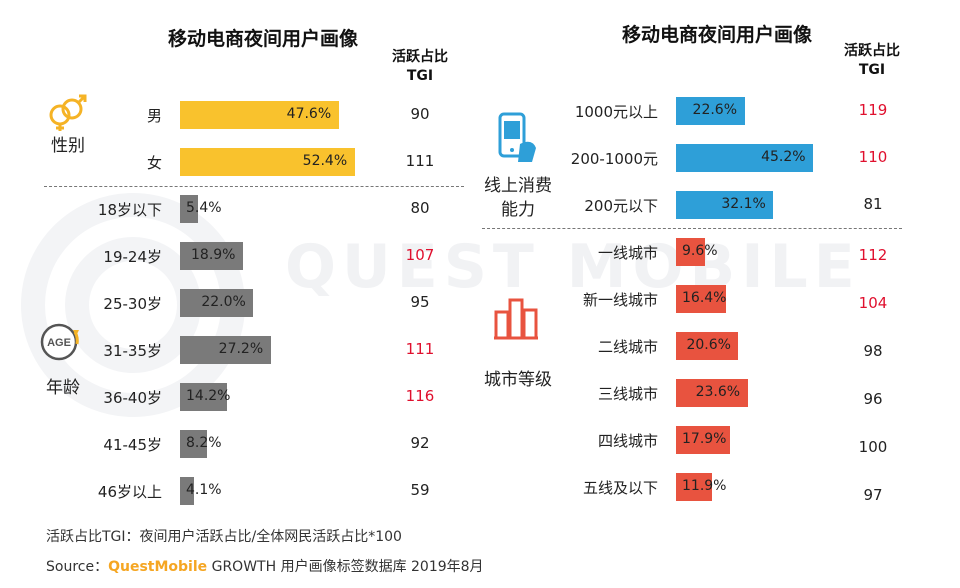 This screenshot has width=960, height=588. What do you see at coordinates (267, 162) in the screenshot?
I see `left-row-0-1-bar` at bounding box center [267, 162].